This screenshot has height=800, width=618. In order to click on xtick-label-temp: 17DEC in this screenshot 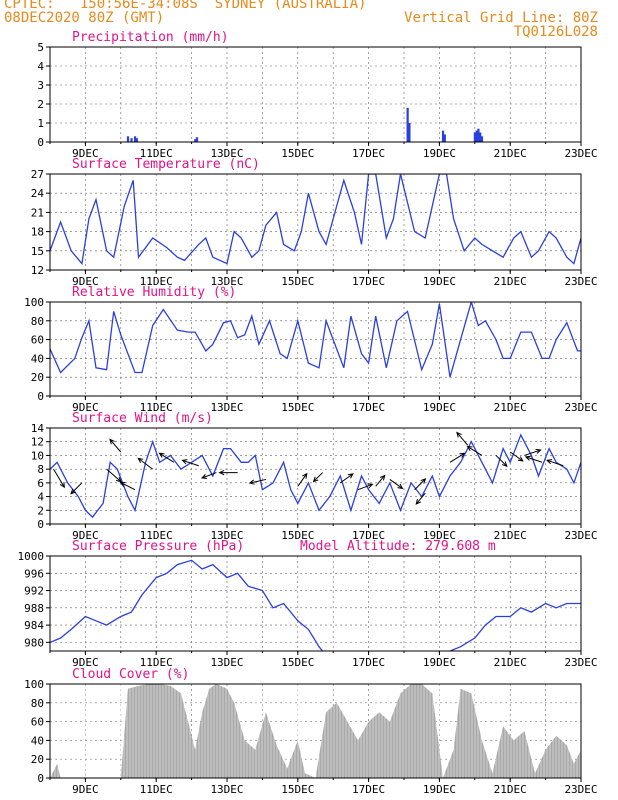, I will do `click(368, 281)`.